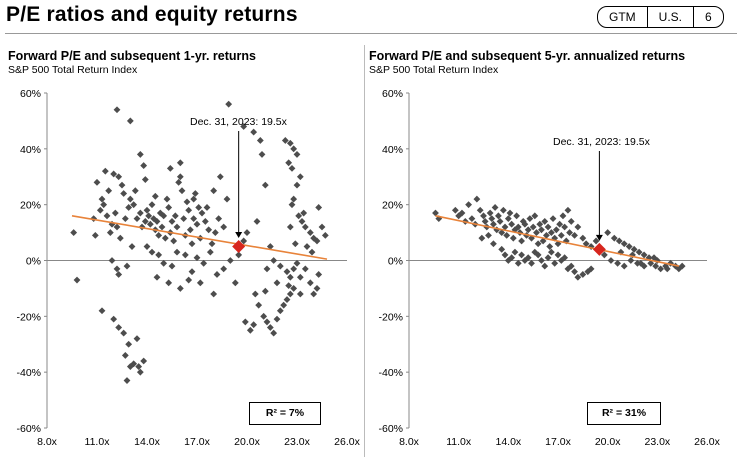  I want to click on left-y-tick-label: 60%, so click(30, 94).